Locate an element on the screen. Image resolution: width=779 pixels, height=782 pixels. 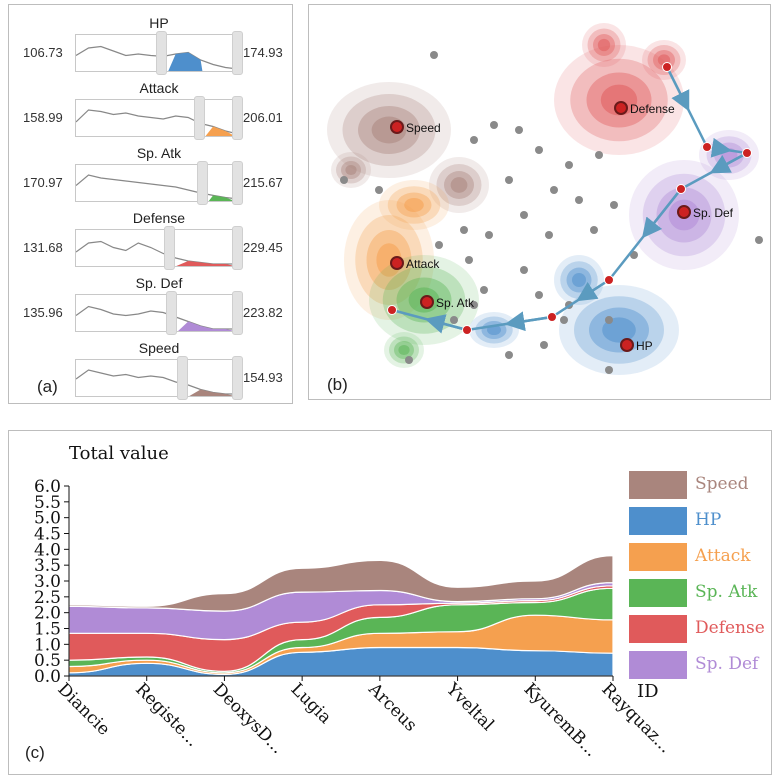
attribute-max-value: 206.01 is located at coordinates (263, 117).